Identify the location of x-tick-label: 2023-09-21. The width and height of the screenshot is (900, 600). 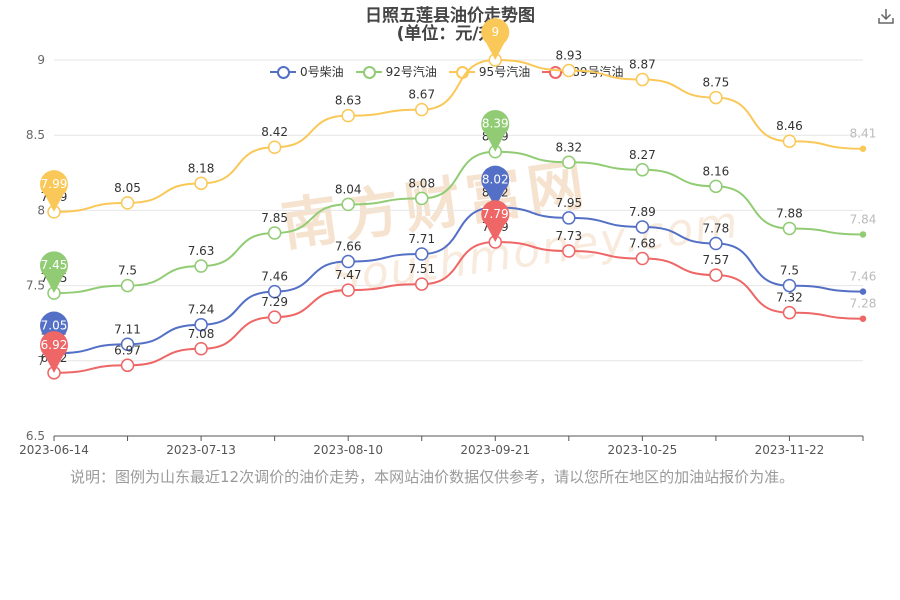
(495, 450).